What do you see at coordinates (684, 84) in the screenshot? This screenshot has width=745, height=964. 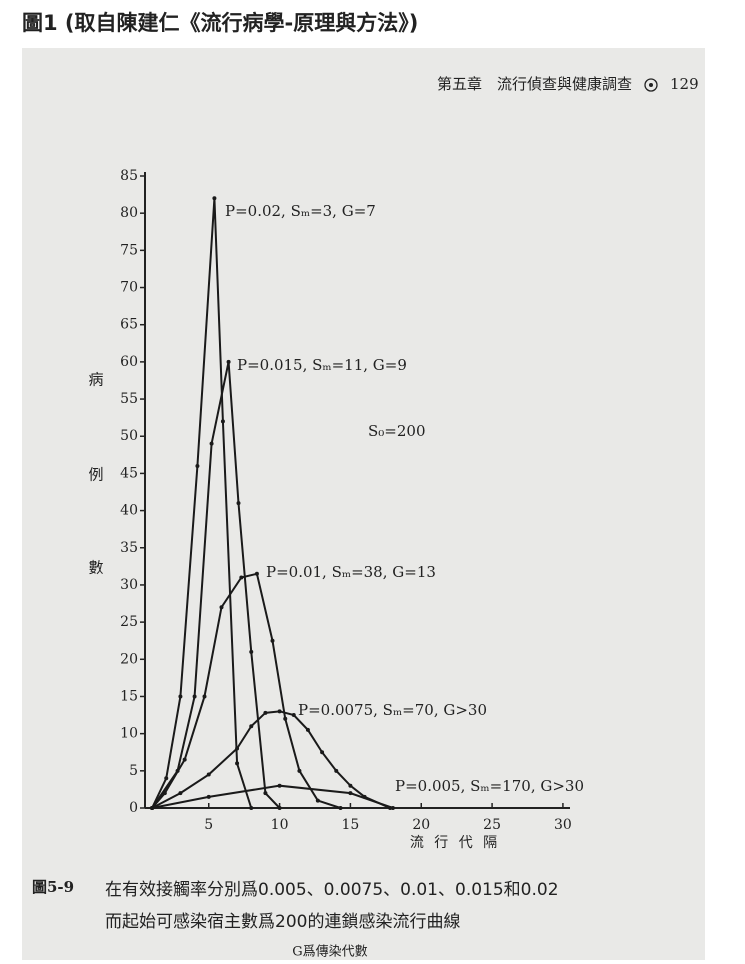 I see `page-number: 129` at bounding box center [684, 84].